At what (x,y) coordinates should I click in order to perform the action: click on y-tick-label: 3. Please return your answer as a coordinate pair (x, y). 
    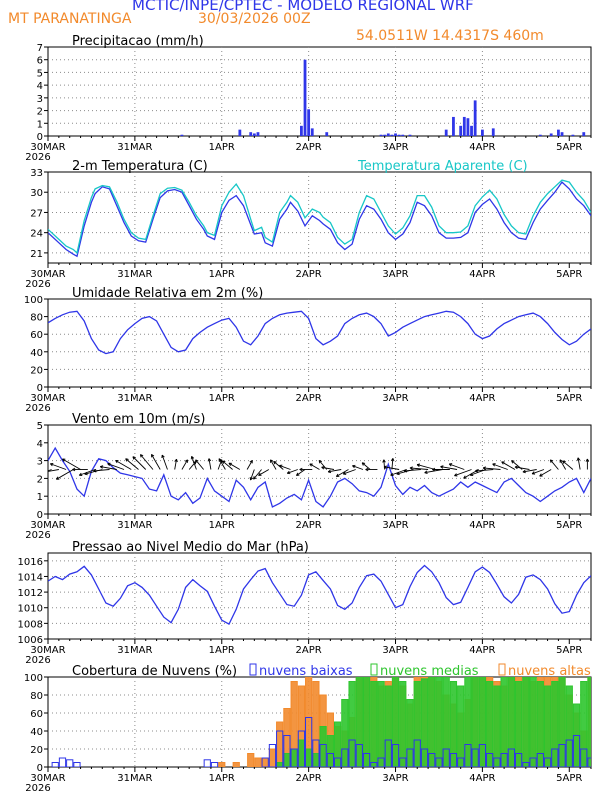
    Looking at the image, I should click on (40, 99).